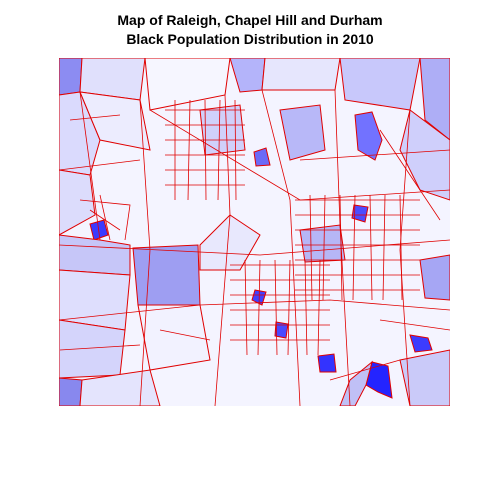 The image size is (480, 485). Describe the element at coordinates (250, 39) in the screenshot. I see `map-title-line2: Black Population Distribution in 2010` at that location.